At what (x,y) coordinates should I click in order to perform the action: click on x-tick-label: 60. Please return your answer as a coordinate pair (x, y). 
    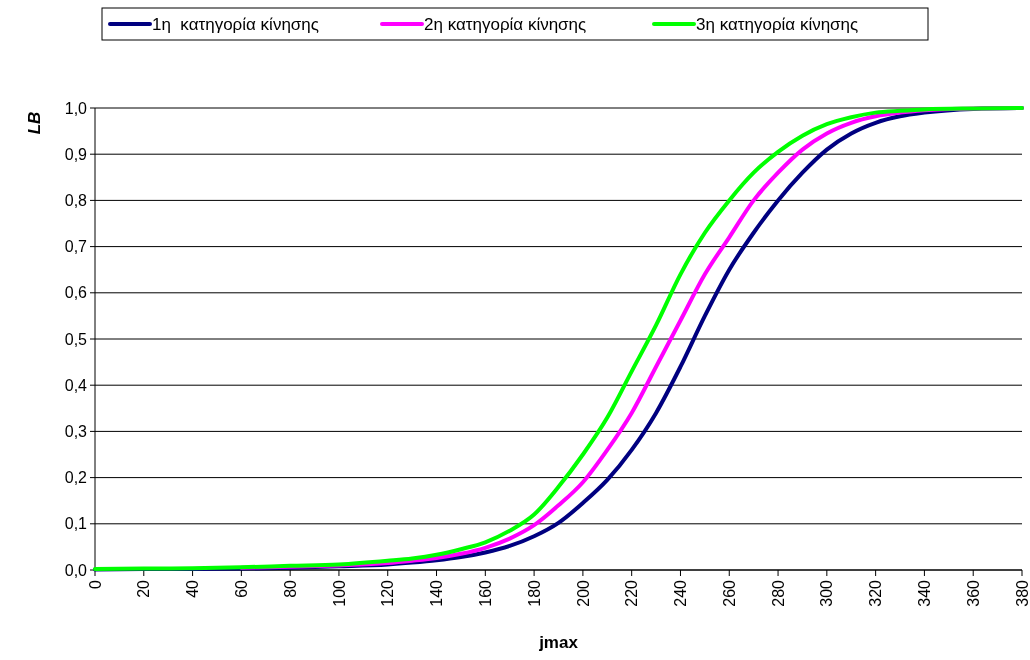
    Looking at the image, I should click on (241, 588).